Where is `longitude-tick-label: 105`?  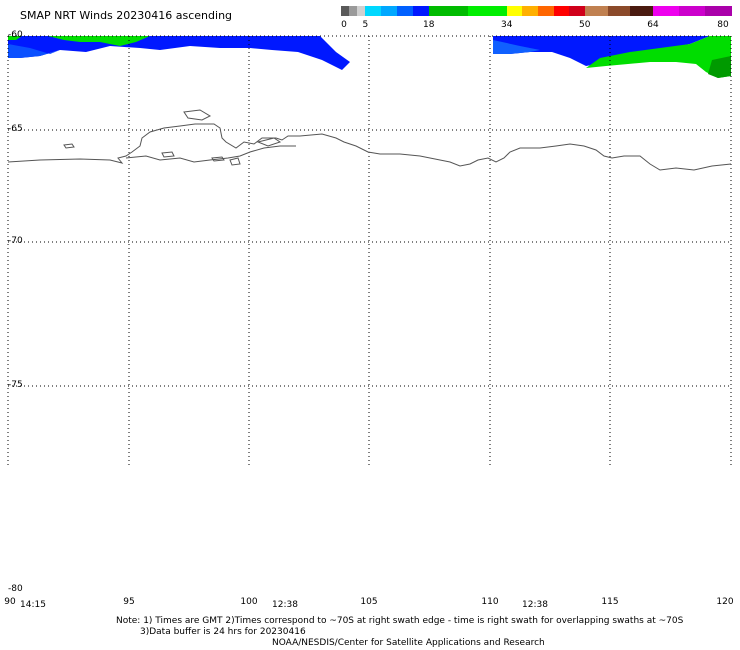
longitude-tick-label: 105 is located at coordinates (369, 602).